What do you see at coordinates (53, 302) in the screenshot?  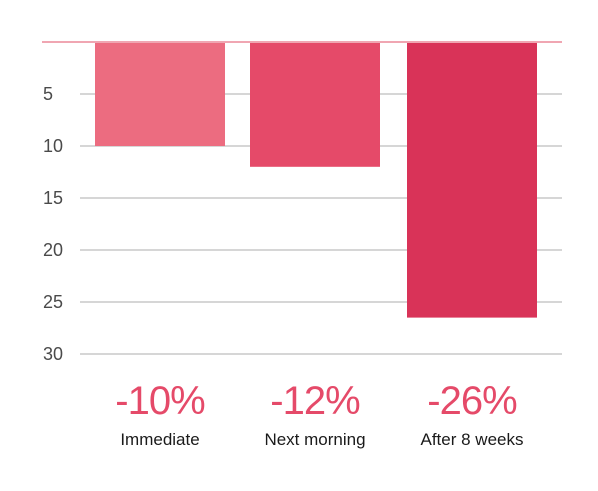 I see `y-tick-label-25: 25` at bounding box center [53, 302].